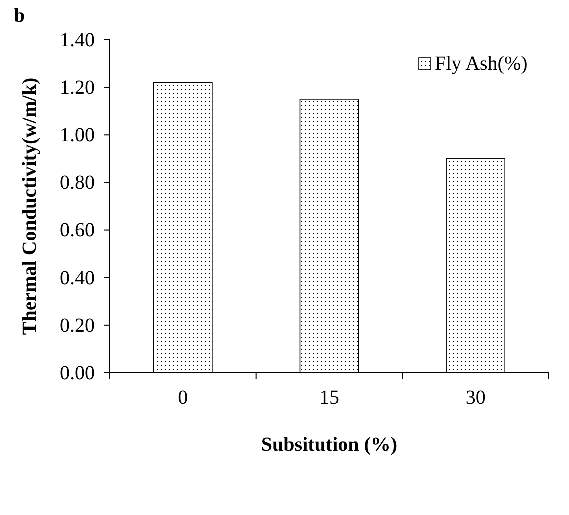 Image resolution: width=569 pixels, height=515 pixels. What do you see at coordinates (330, 398) in the screenshot?
I see `x-tick-label: 15` at bounding box center [330, 398].